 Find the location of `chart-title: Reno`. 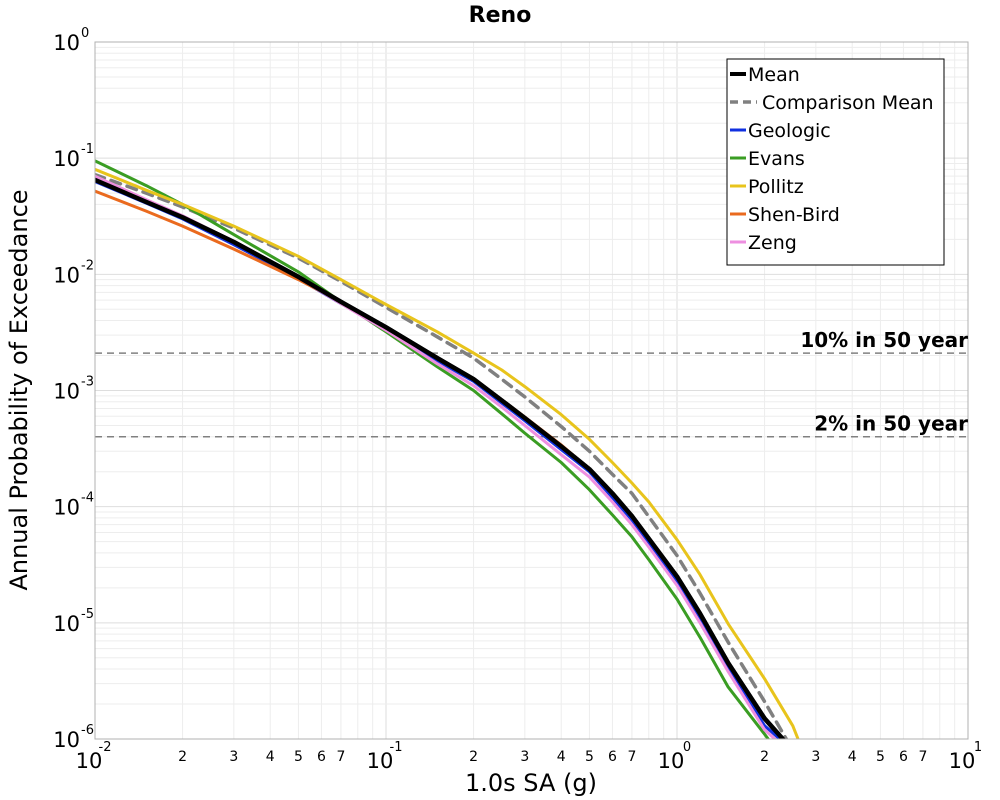

chart-title: Reno is located at coordinates (500, 15).